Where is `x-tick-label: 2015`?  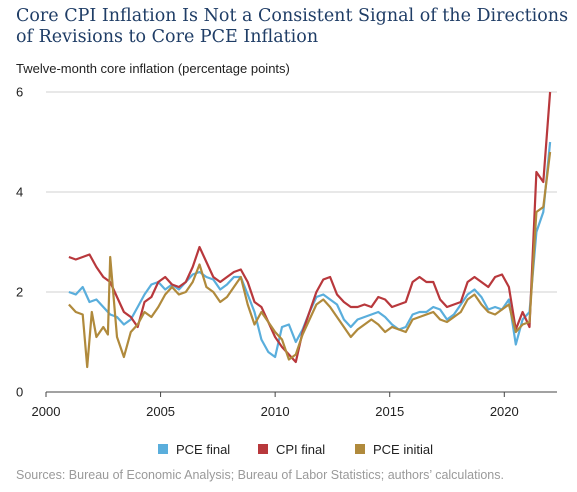 x-tick-label: 2015 is located at coordinates (389, 411).